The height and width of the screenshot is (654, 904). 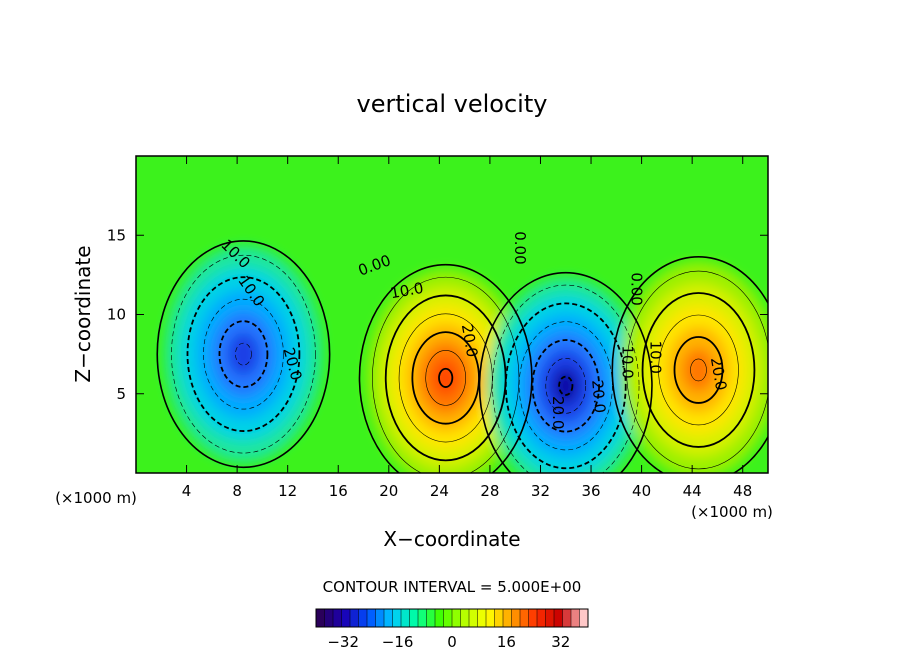 I want to click on x-tick-label-10: 40, so click(x=641, y=491).